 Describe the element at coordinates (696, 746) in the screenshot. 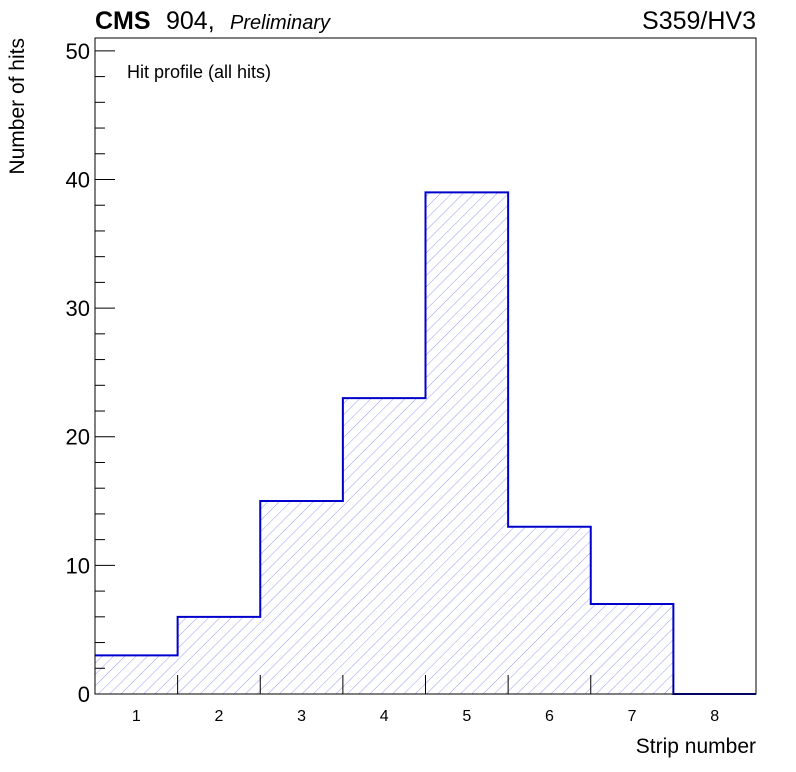

I see `x-axis-title: Strip number` at that location.